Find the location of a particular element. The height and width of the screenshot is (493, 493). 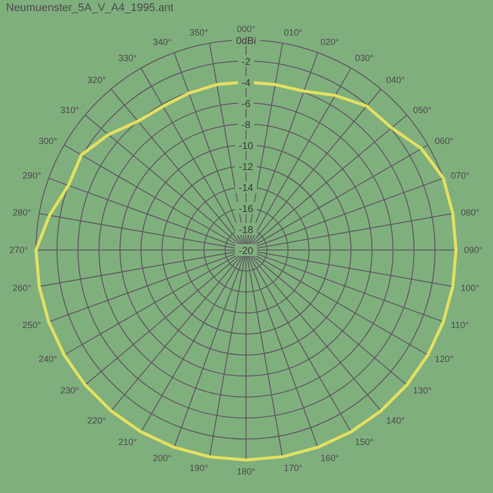

spoke-label: 120° is located at coordinates (444, 359).